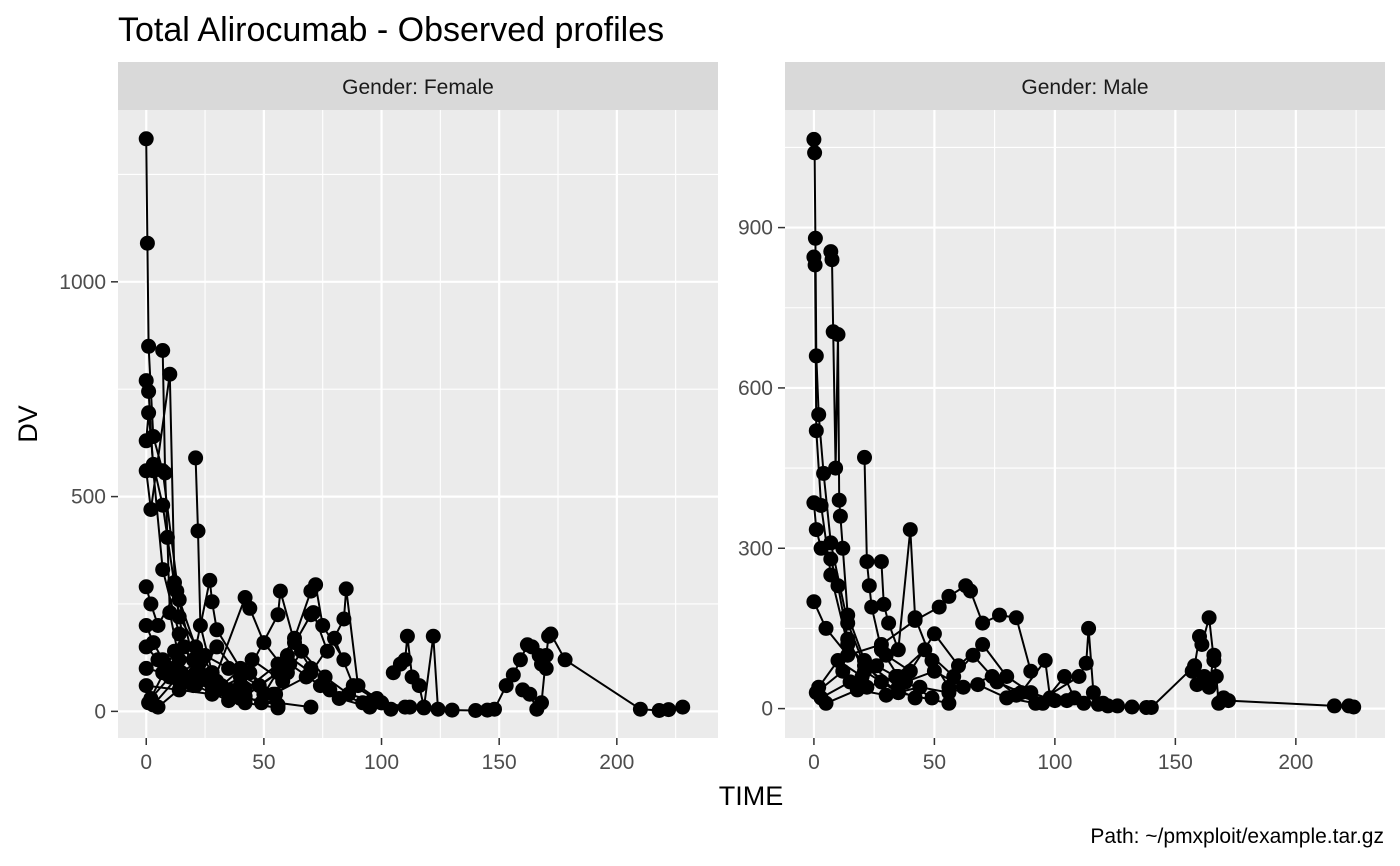 The height and width of the screenshot is (866, 1400). I want to click on y-tick-label: 1000, so click(82, 282).